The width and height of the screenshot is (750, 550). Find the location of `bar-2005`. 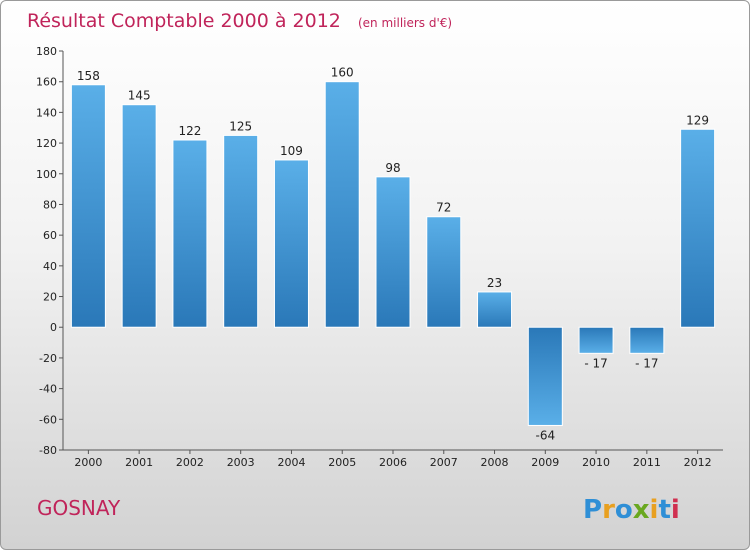

bar-2005 is located at coordinates (342, 204).